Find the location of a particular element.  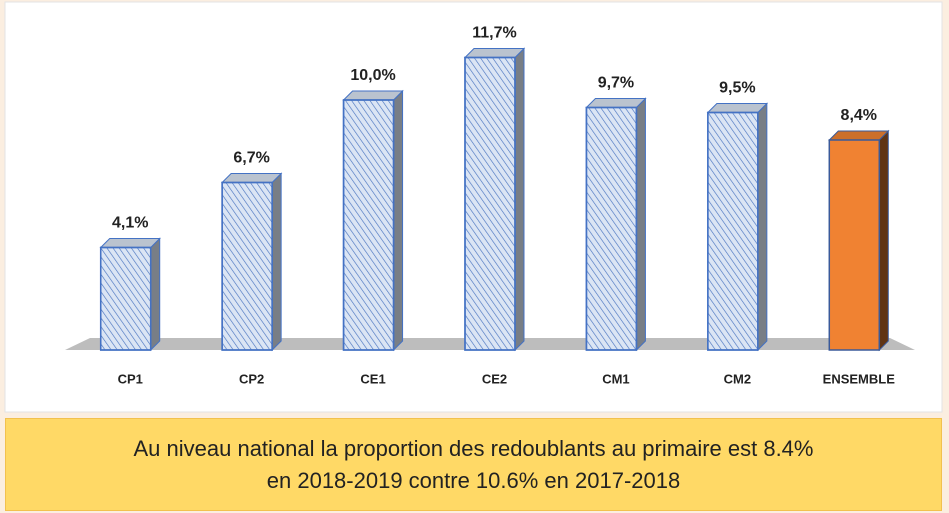

x-tick-label: CM2 is located at coordinates (737, 378).